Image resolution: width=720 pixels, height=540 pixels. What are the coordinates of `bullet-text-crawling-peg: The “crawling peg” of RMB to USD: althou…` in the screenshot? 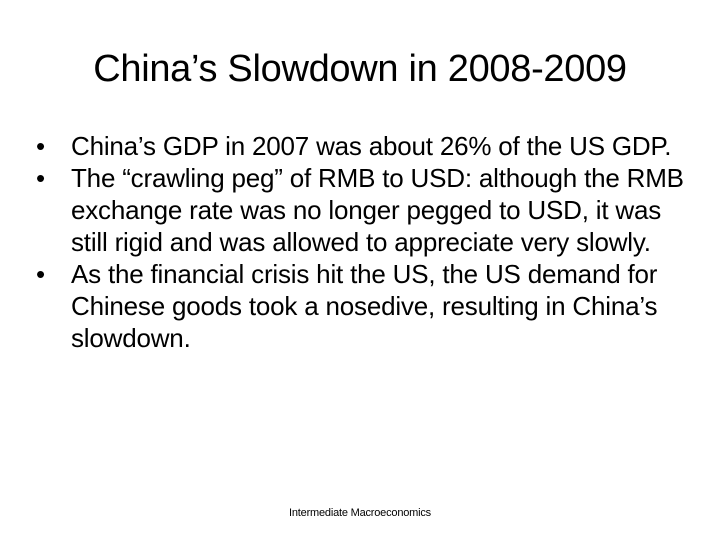 It's located at (377, 210).